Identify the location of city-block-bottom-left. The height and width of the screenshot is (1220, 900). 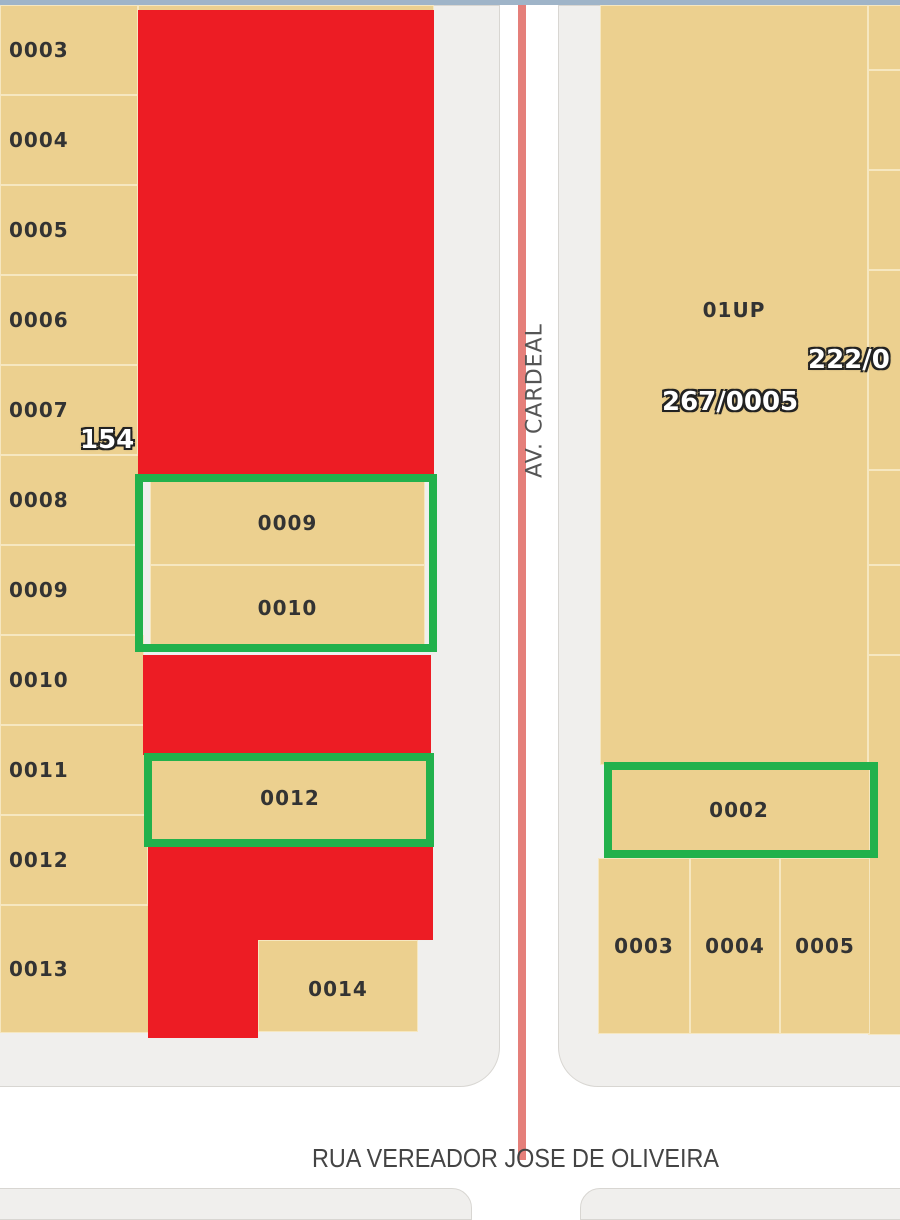
(236, 1204).